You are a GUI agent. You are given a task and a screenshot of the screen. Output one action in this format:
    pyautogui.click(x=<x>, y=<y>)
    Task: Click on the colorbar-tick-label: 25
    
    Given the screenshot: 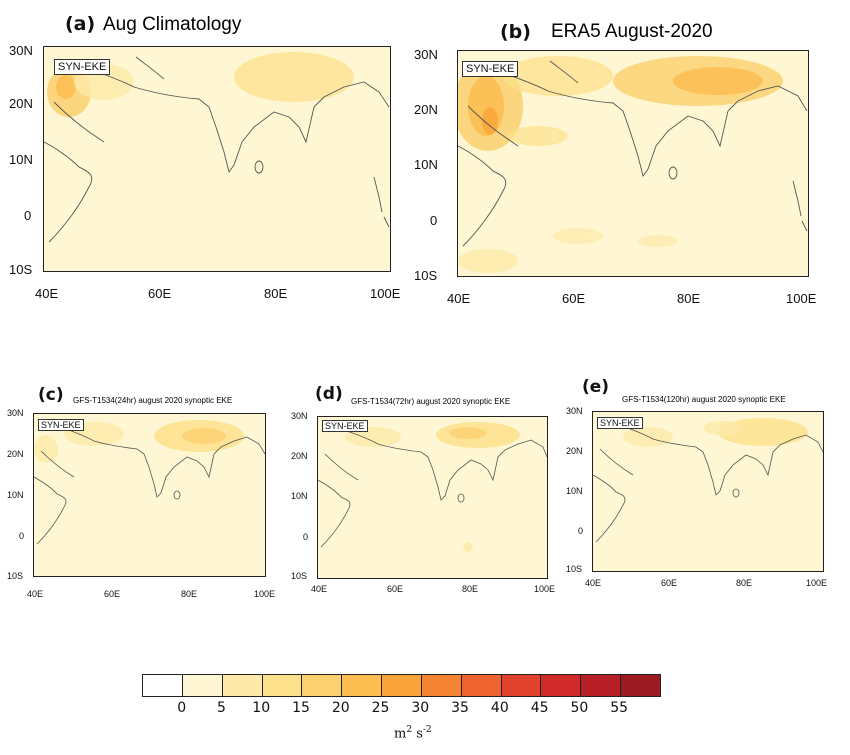 What is the action you would take?
    pyautogui.click(x=380, y=708)
    